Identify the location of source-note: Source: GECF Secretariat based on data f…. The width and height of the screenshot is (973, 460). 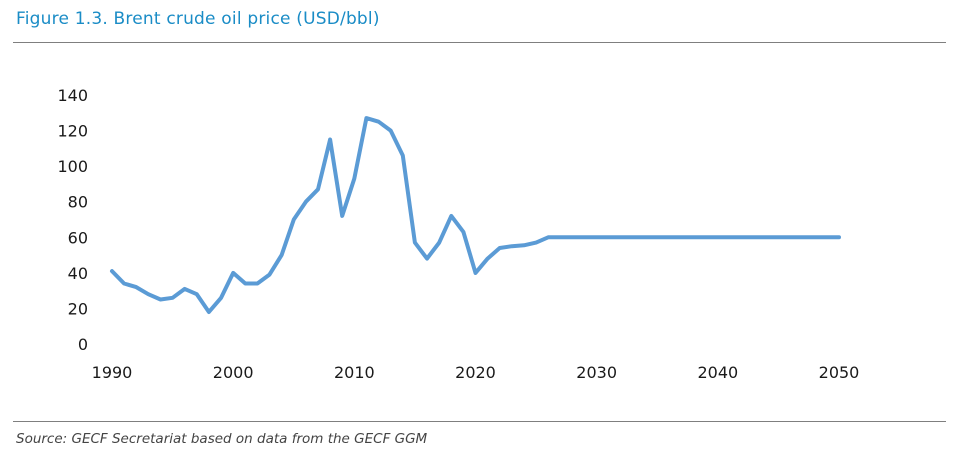
(222, 439).